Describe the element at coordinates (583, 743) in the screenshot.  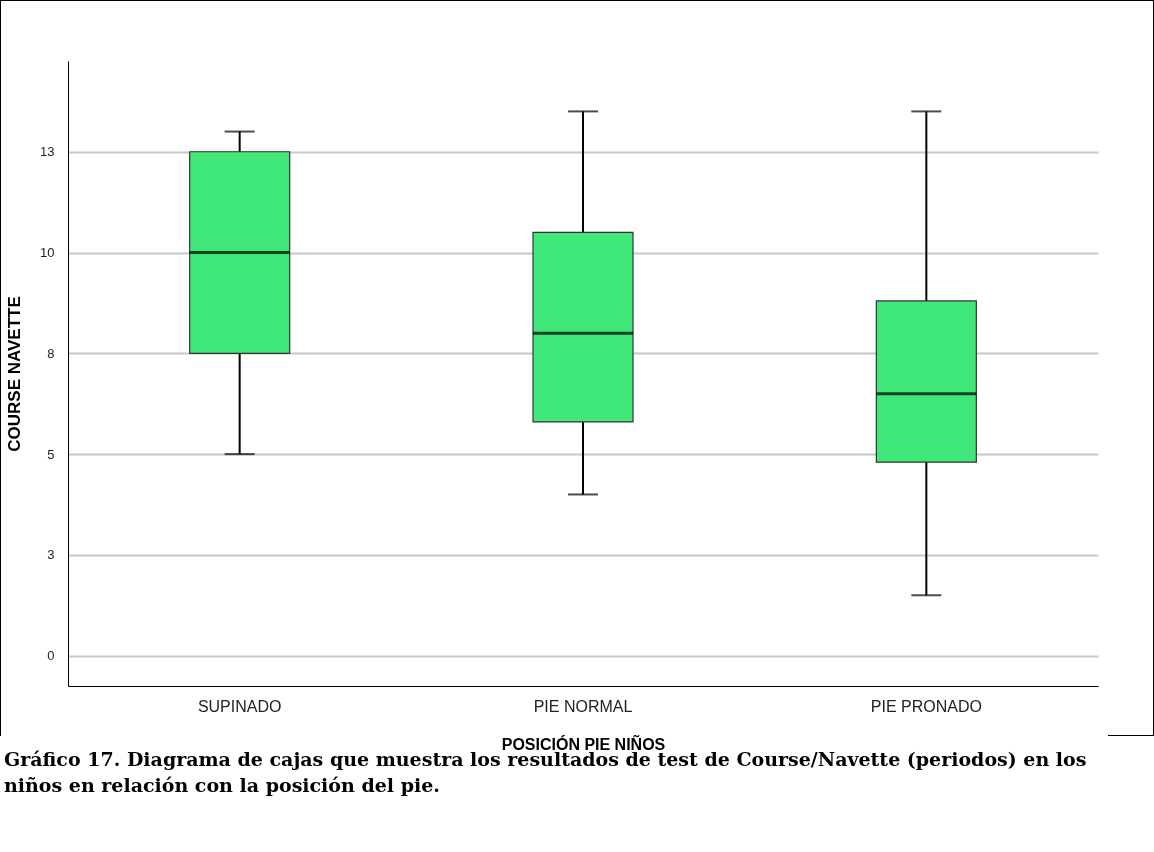
I see `x-axis-title: POSICIÓN PIE NIÑOS` at that location.